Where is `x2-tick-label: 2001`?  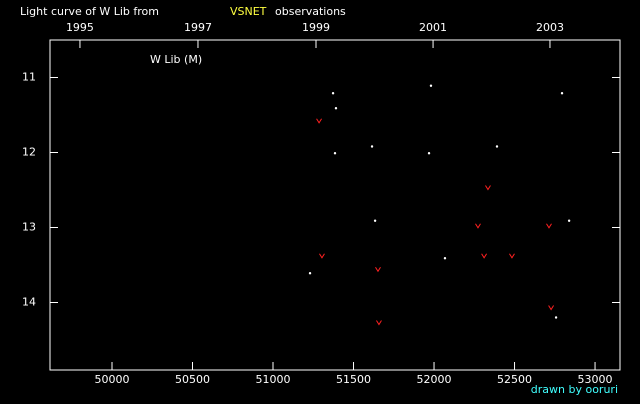 x2-tick-label: 2001 is located at coordinates (433, 27).